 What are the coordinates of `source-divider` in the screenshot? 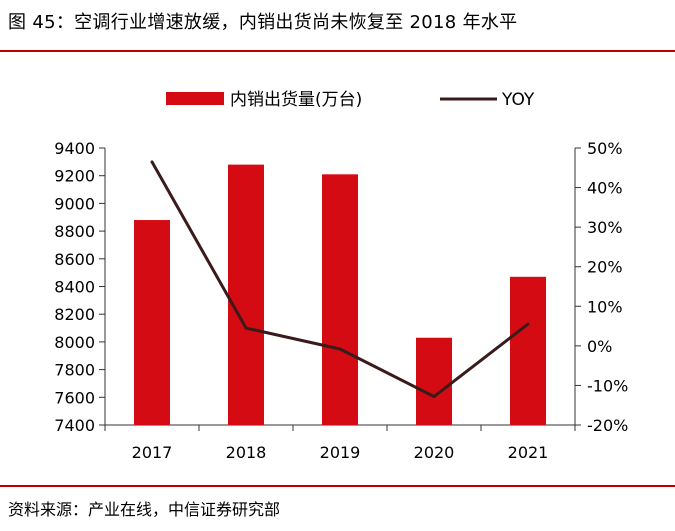 It's located at (337, 486).